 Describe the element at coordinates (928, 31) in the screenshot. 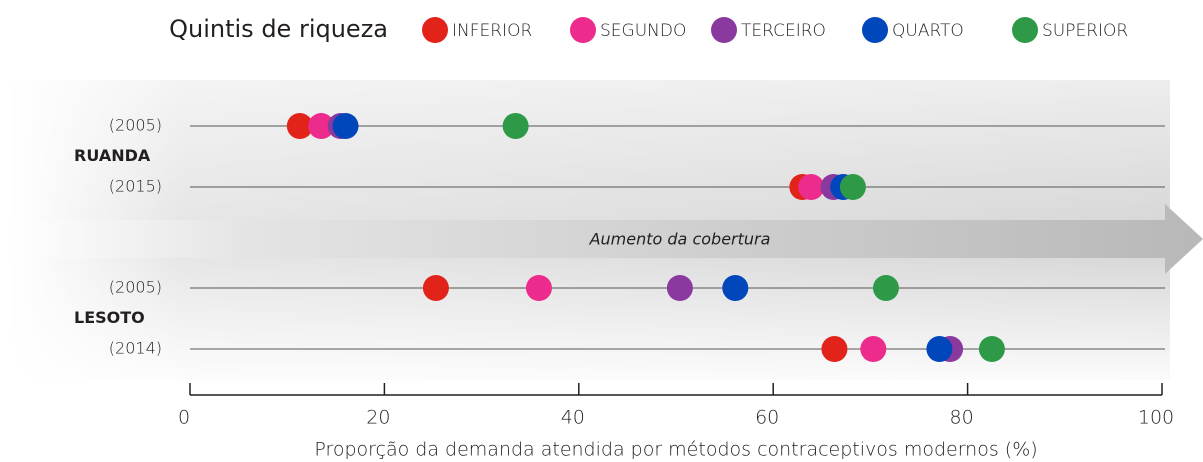

I see `legend-label: QUARTO` at that location.